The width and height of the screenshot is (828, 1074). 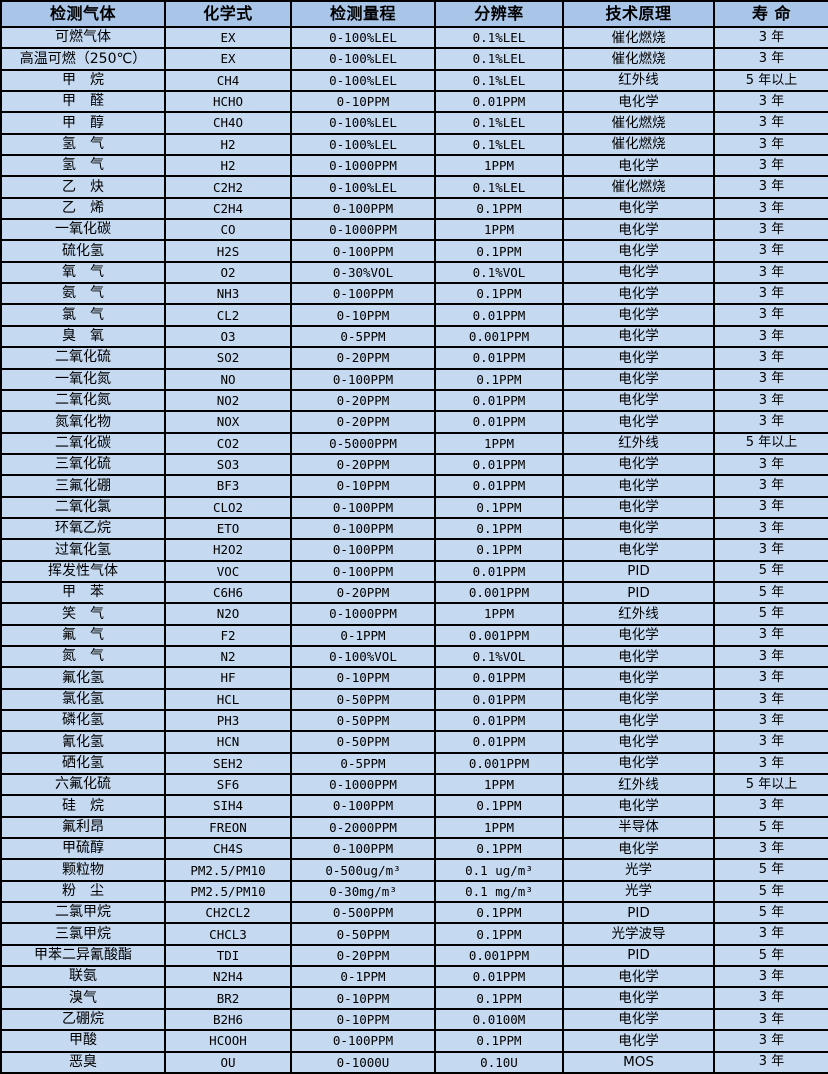 I want to click on formula-cell: CL2, so click(x=228, y=315).